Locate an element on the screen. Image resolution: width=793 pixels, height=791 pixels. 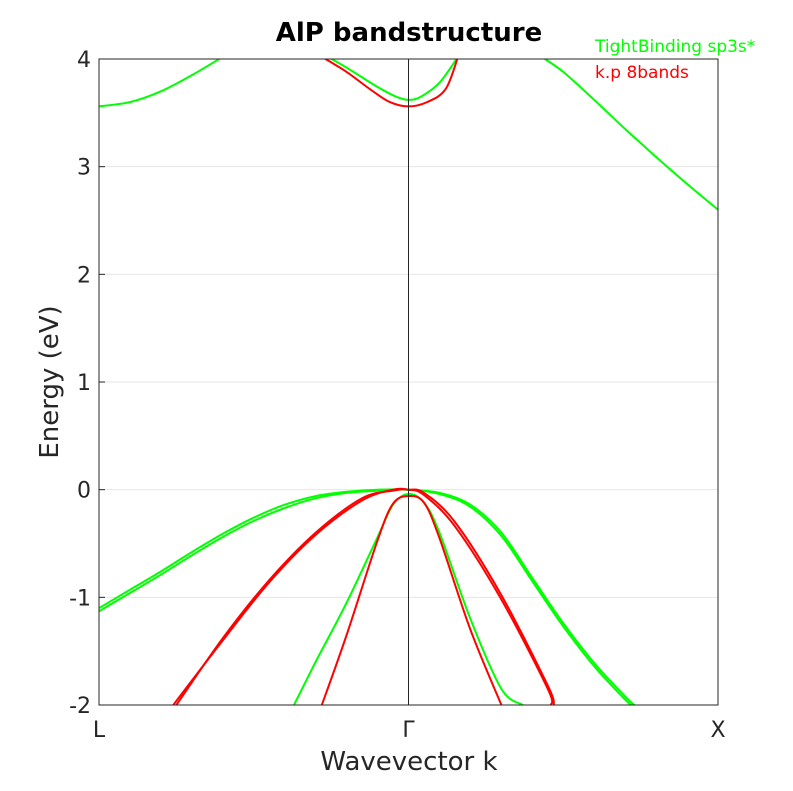
y-tick-label: 3 is located at coordinates (84, 168).